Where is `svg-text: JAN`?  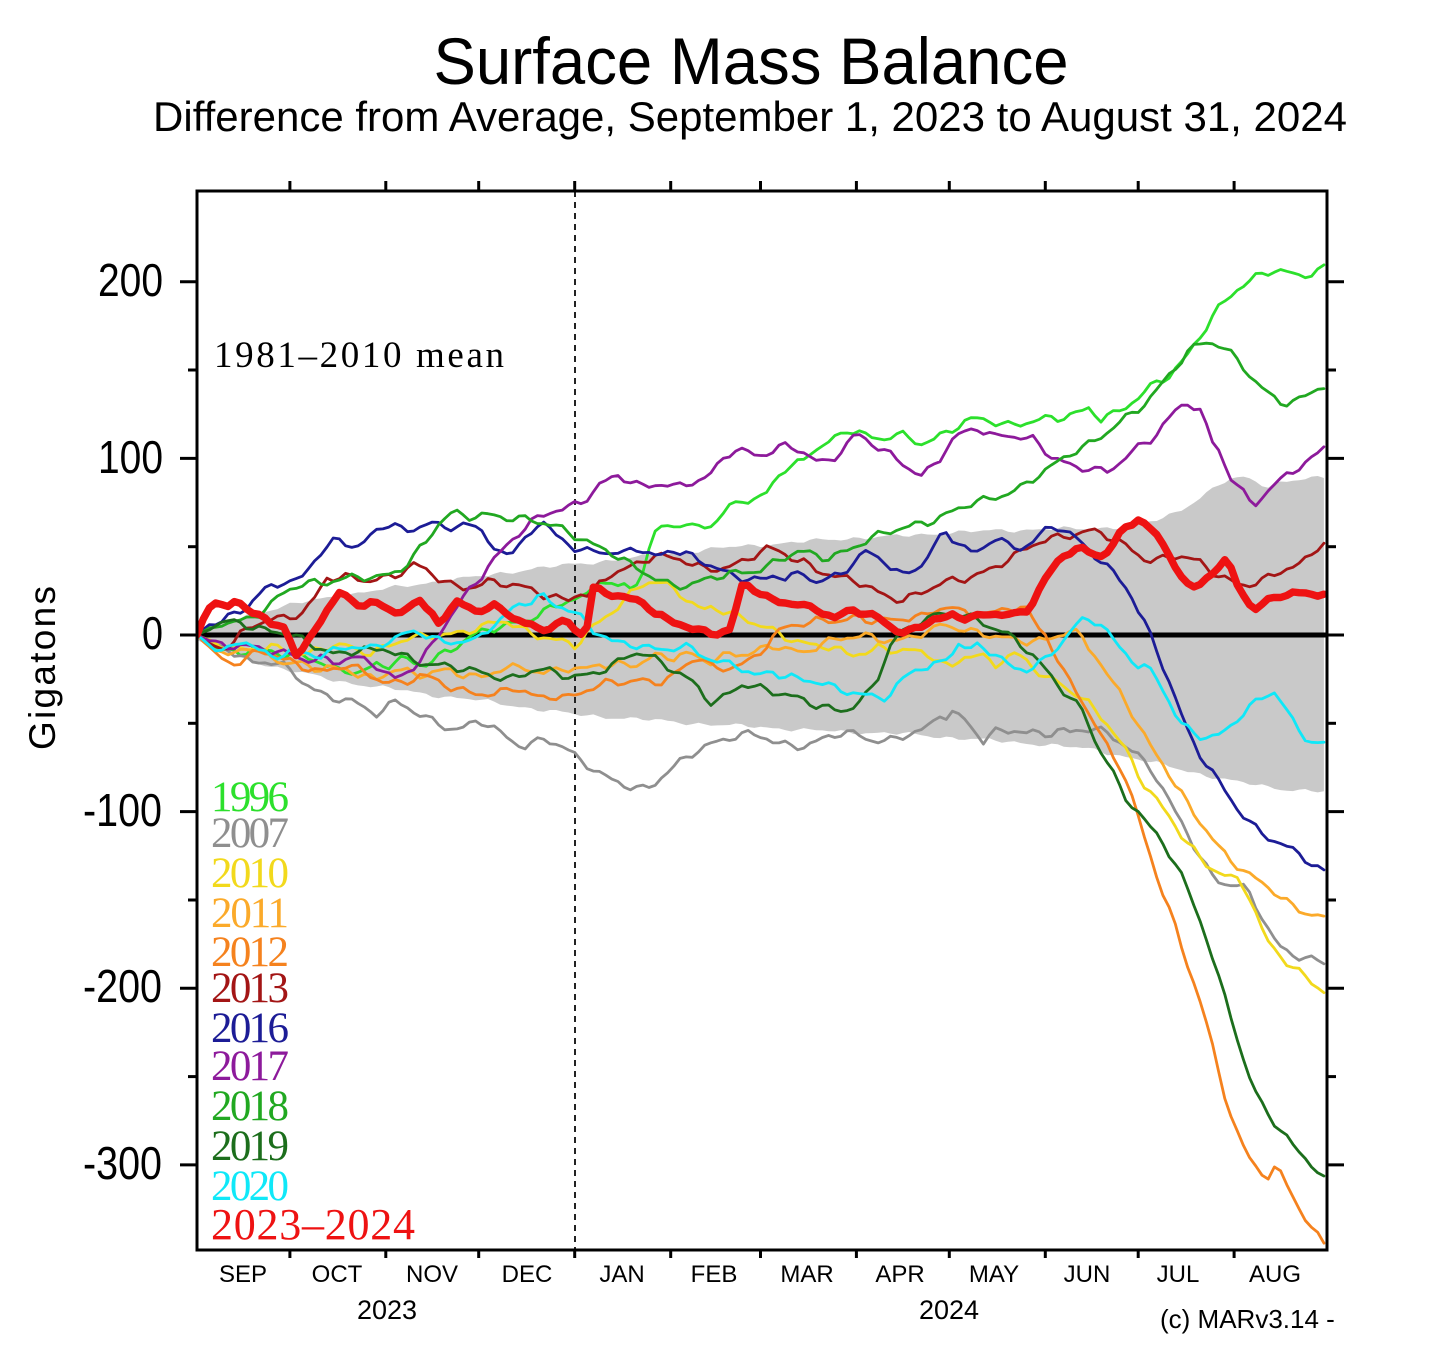
svg-text: JAN is located at coordinates (621, 1274).